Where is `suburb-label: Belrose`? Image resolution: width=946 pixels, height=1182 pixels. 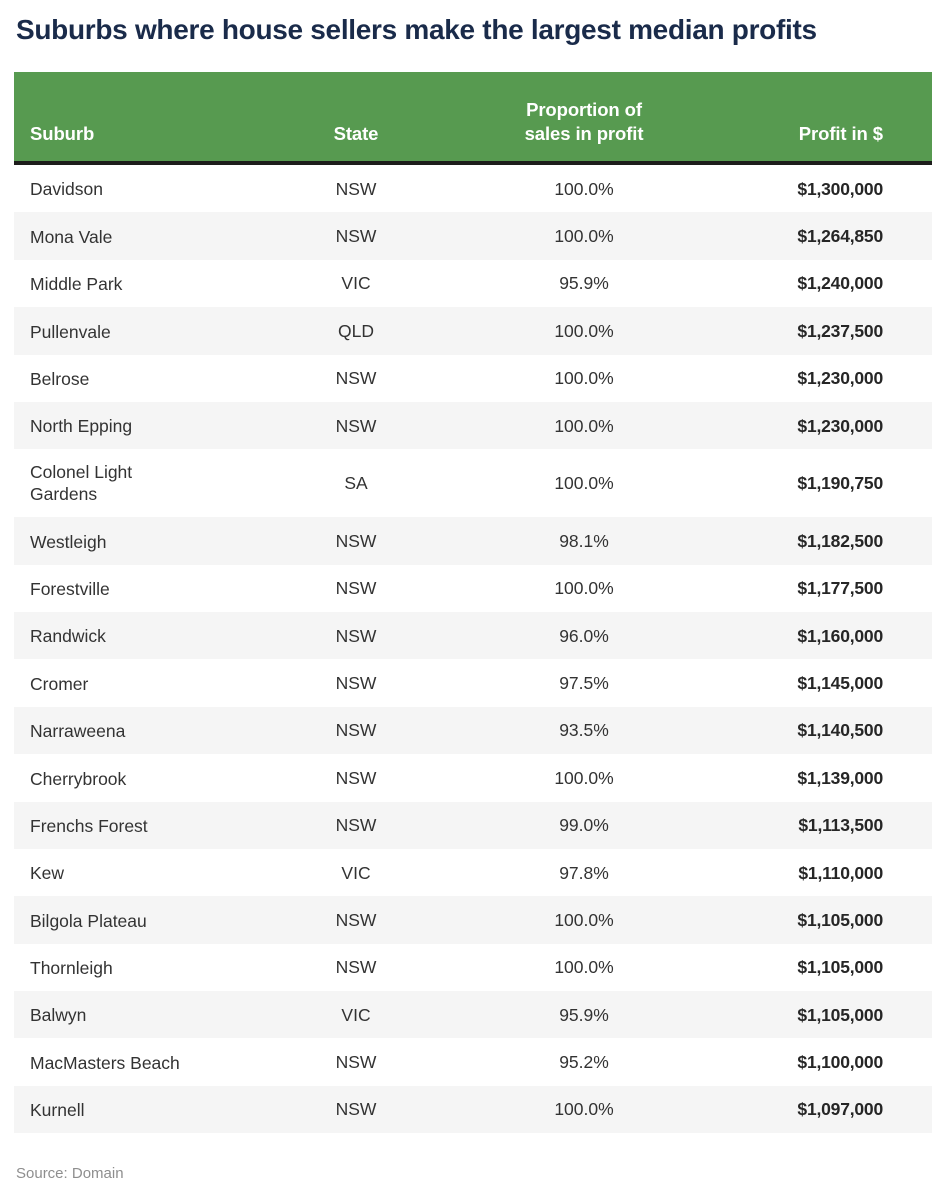
suburb-label: Belrose is located at coordinates (60, 378).